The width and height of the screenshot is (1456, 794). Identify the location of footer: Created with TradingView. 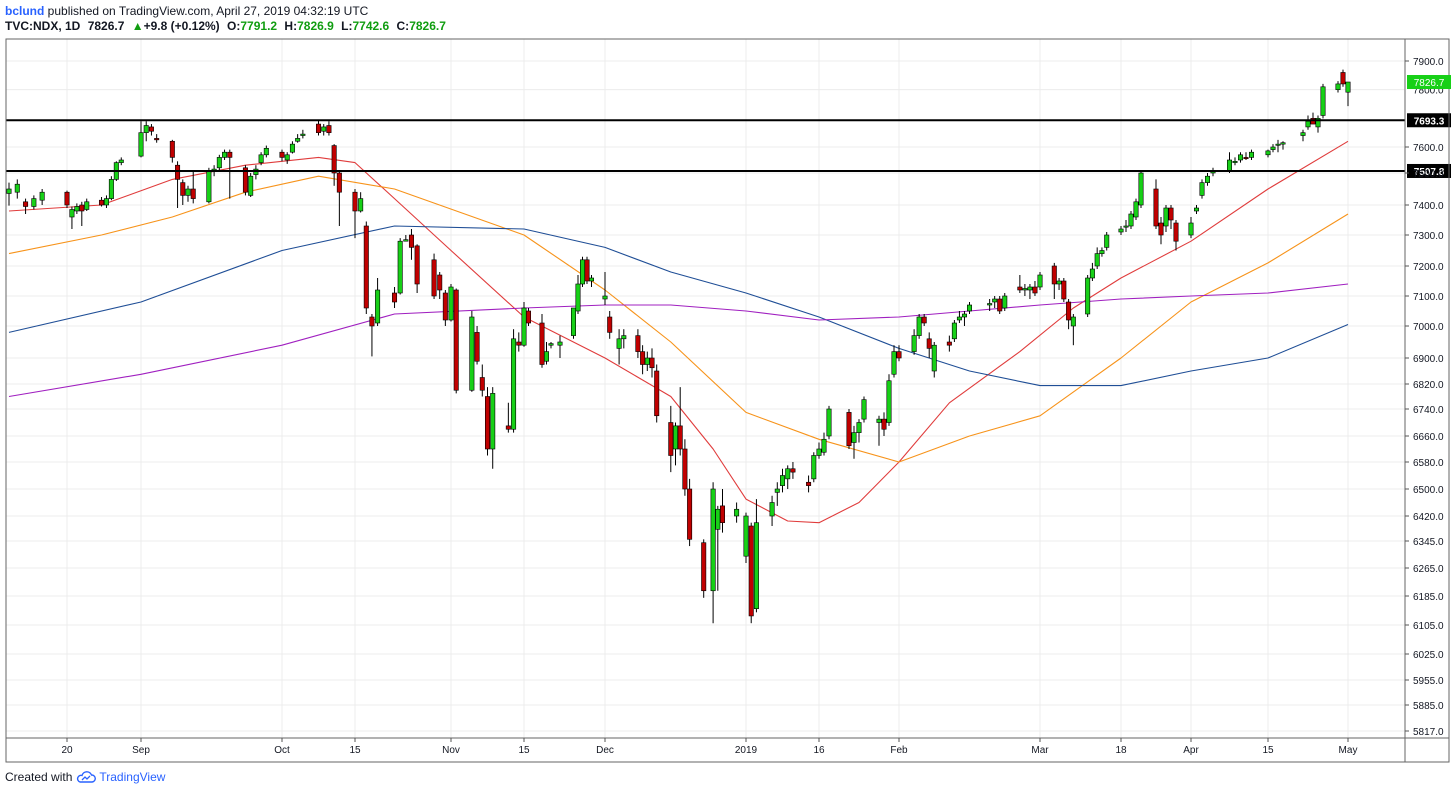
(85, 777).